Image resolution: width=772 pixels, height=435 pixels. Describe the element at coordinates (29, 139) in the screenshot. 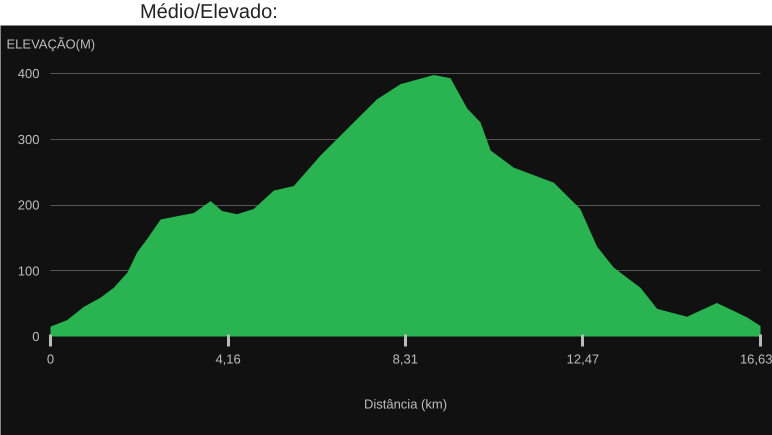

I see `y-tick-label: 300` at that location.